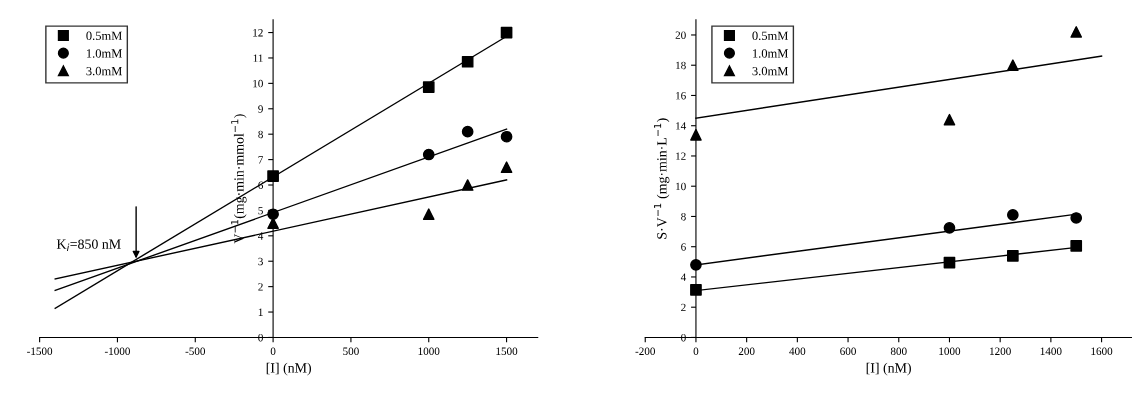  Describe the element at coordinates (351, 351) in the screenshot. I see `x-tick-label: 500` at that location.